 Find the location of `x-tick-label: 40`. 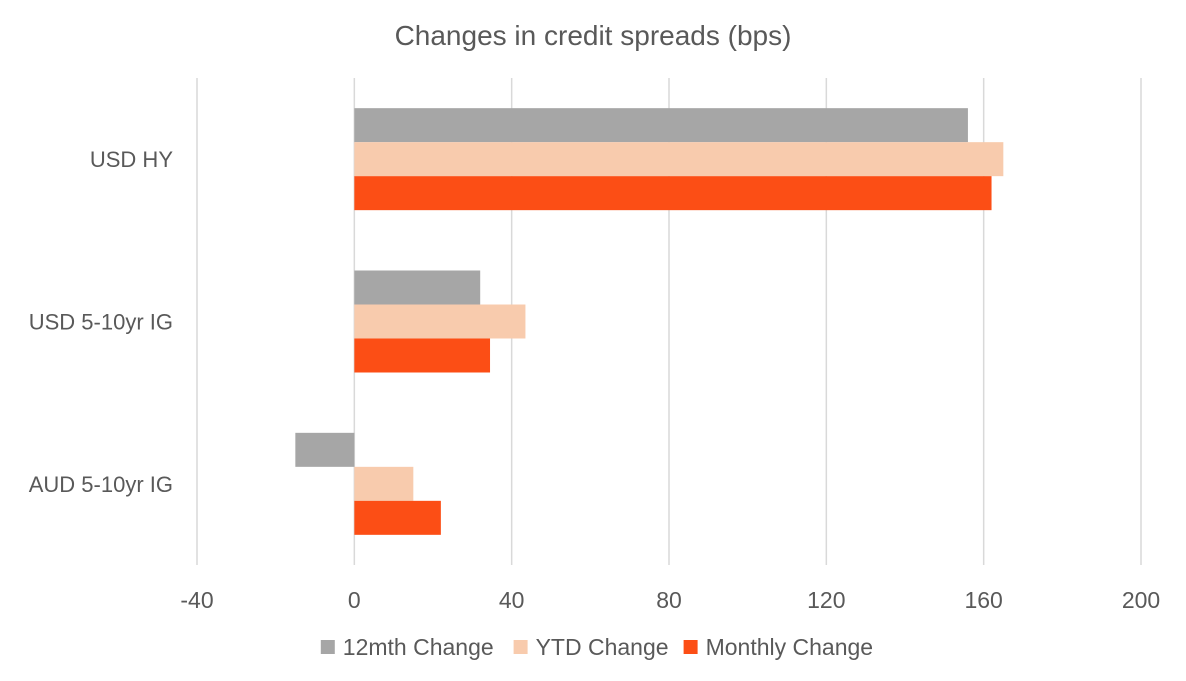

x-tick-label: 40 is located at coordinates (512, 600).